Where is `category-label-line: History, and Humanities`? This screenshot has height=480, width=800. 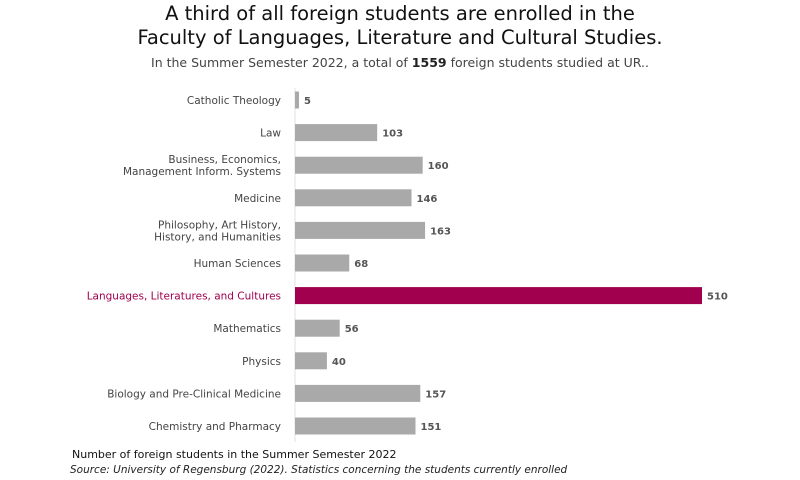 category-label-line: History, and Humanities is located at coordinates (217, 237).